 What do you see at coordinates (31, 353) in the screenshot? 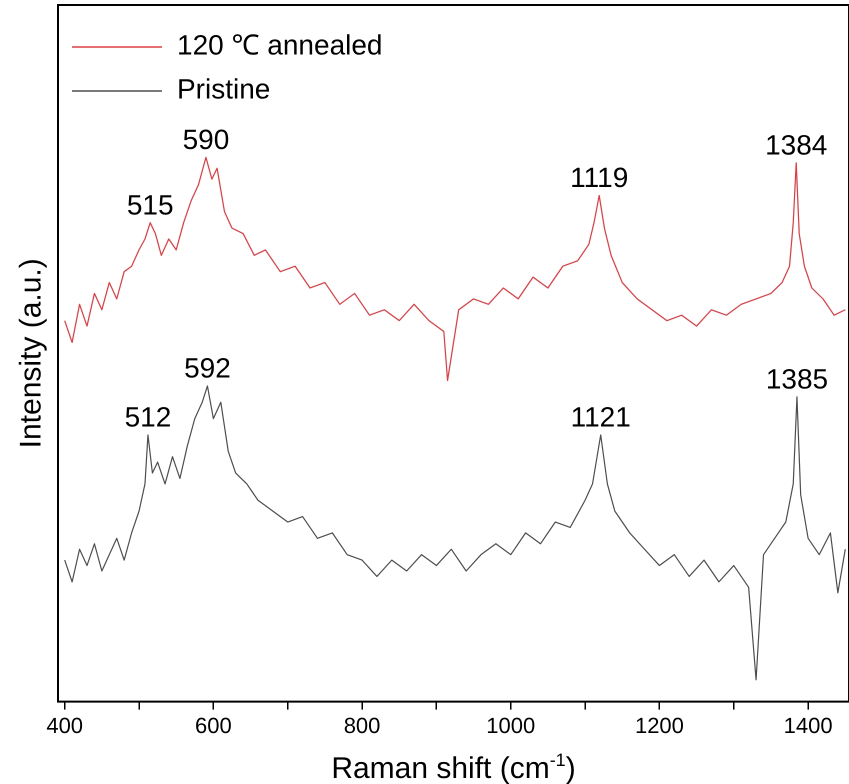
I see `y-axis-title: Intensity (a.u.)` at bounding box center [31, 353].